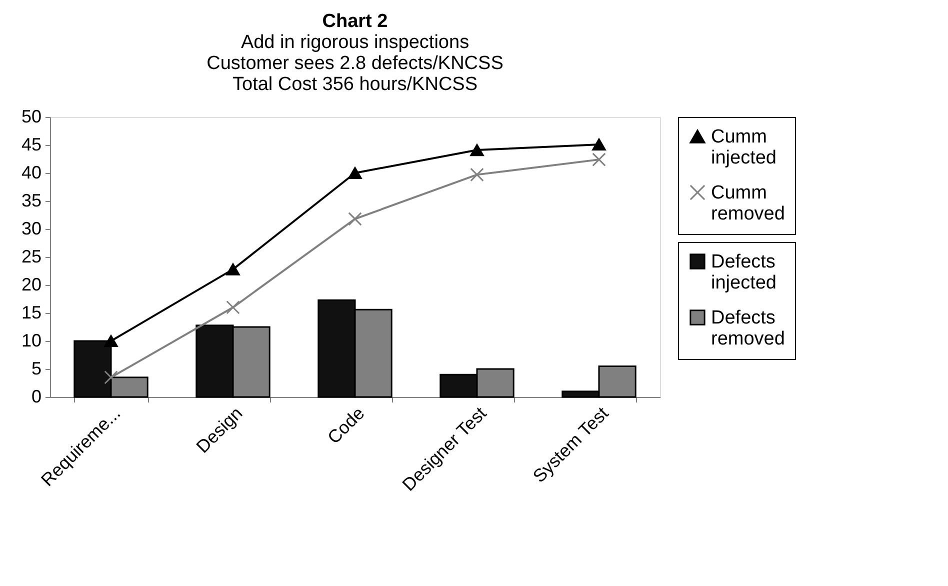 This screenshot has height=586, width=948. I want to click on text: Add in rigorous inspections, so click(355, 42).